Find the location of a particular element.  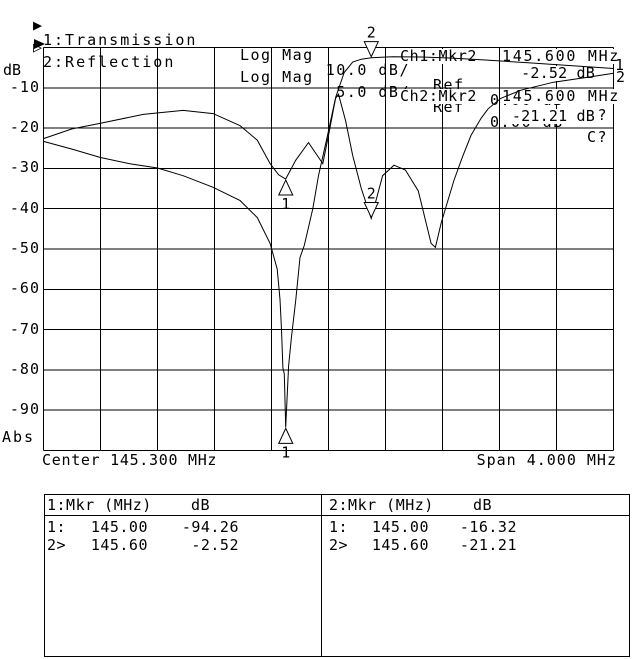

table2-row2-marker: 2> is located at coordinates (339, 545).